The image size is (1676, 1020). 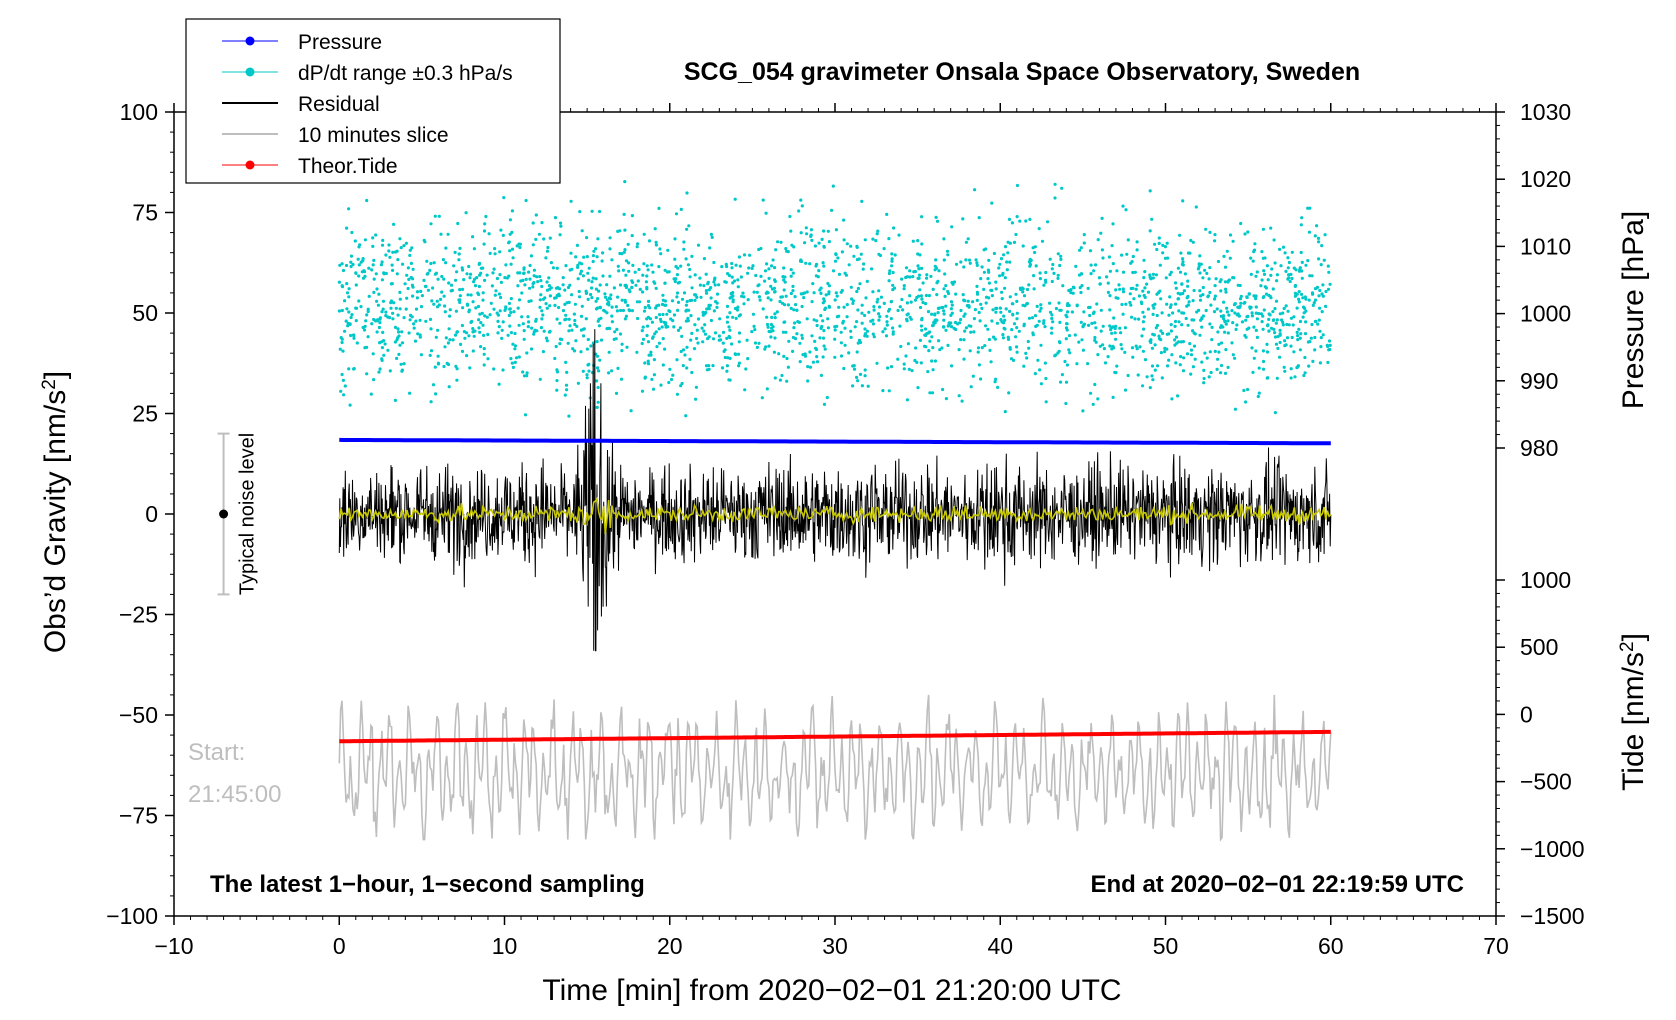 What do you see at coordinates (301, 104) in the screenshot?
I see `legend-item: Residual` at bounding box center [301, 104].